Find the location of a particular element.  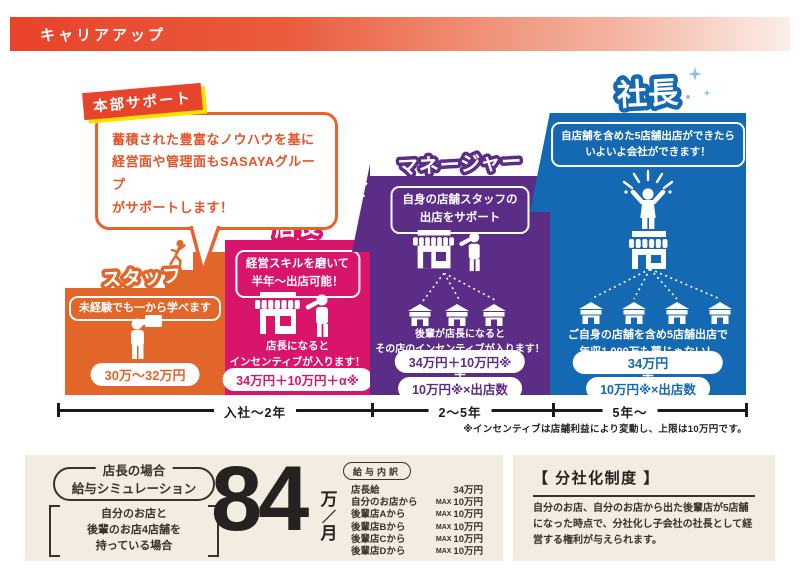

sparkle-icon is located at coordinates (707, 93).